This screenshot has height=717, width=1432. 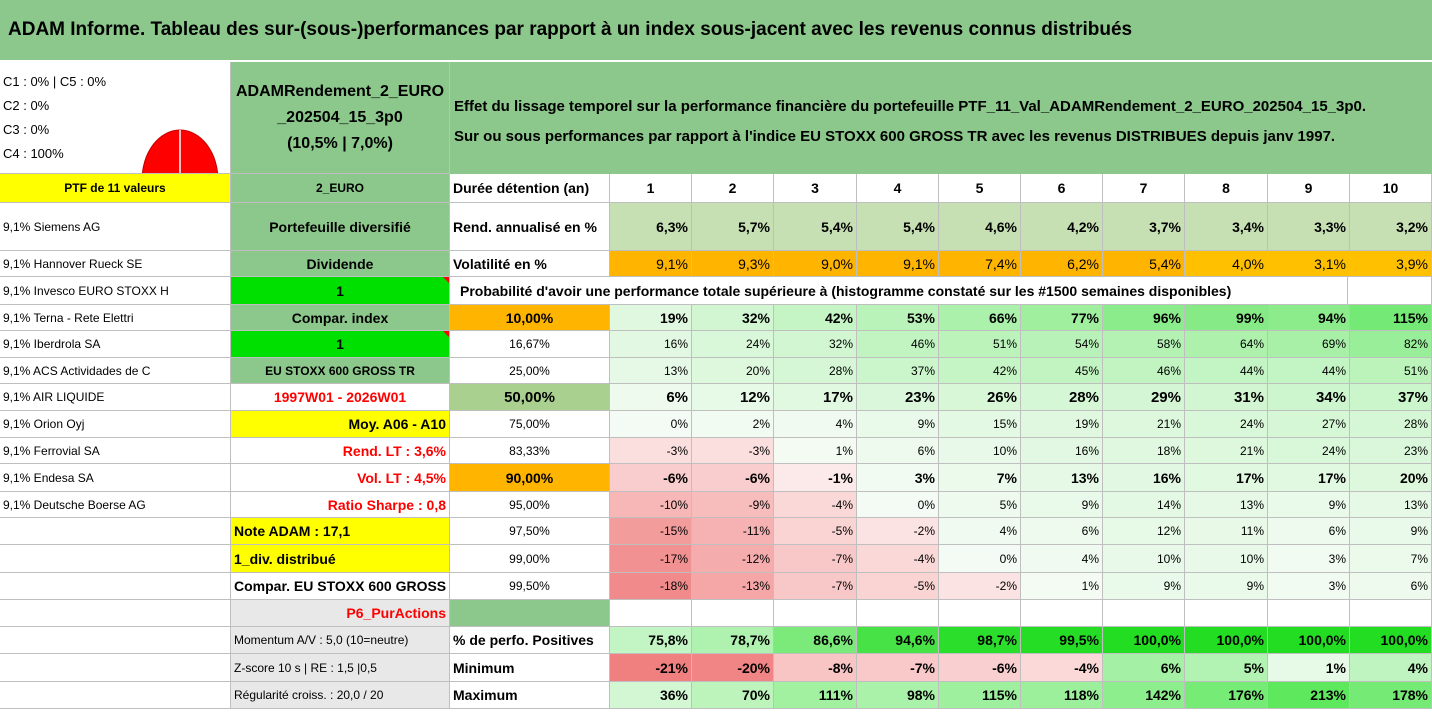 What do you see at coordinates (1144, 559) in the screenshot?
I see `prob-cell-10-7: 10%` at bounding box center [1144, 559].